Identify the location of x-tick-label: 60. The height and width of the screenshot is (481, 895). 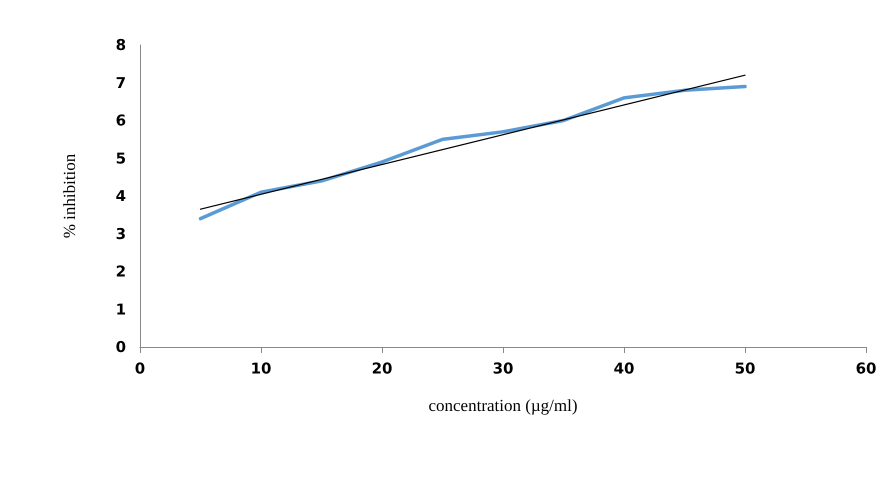
(866, 369).